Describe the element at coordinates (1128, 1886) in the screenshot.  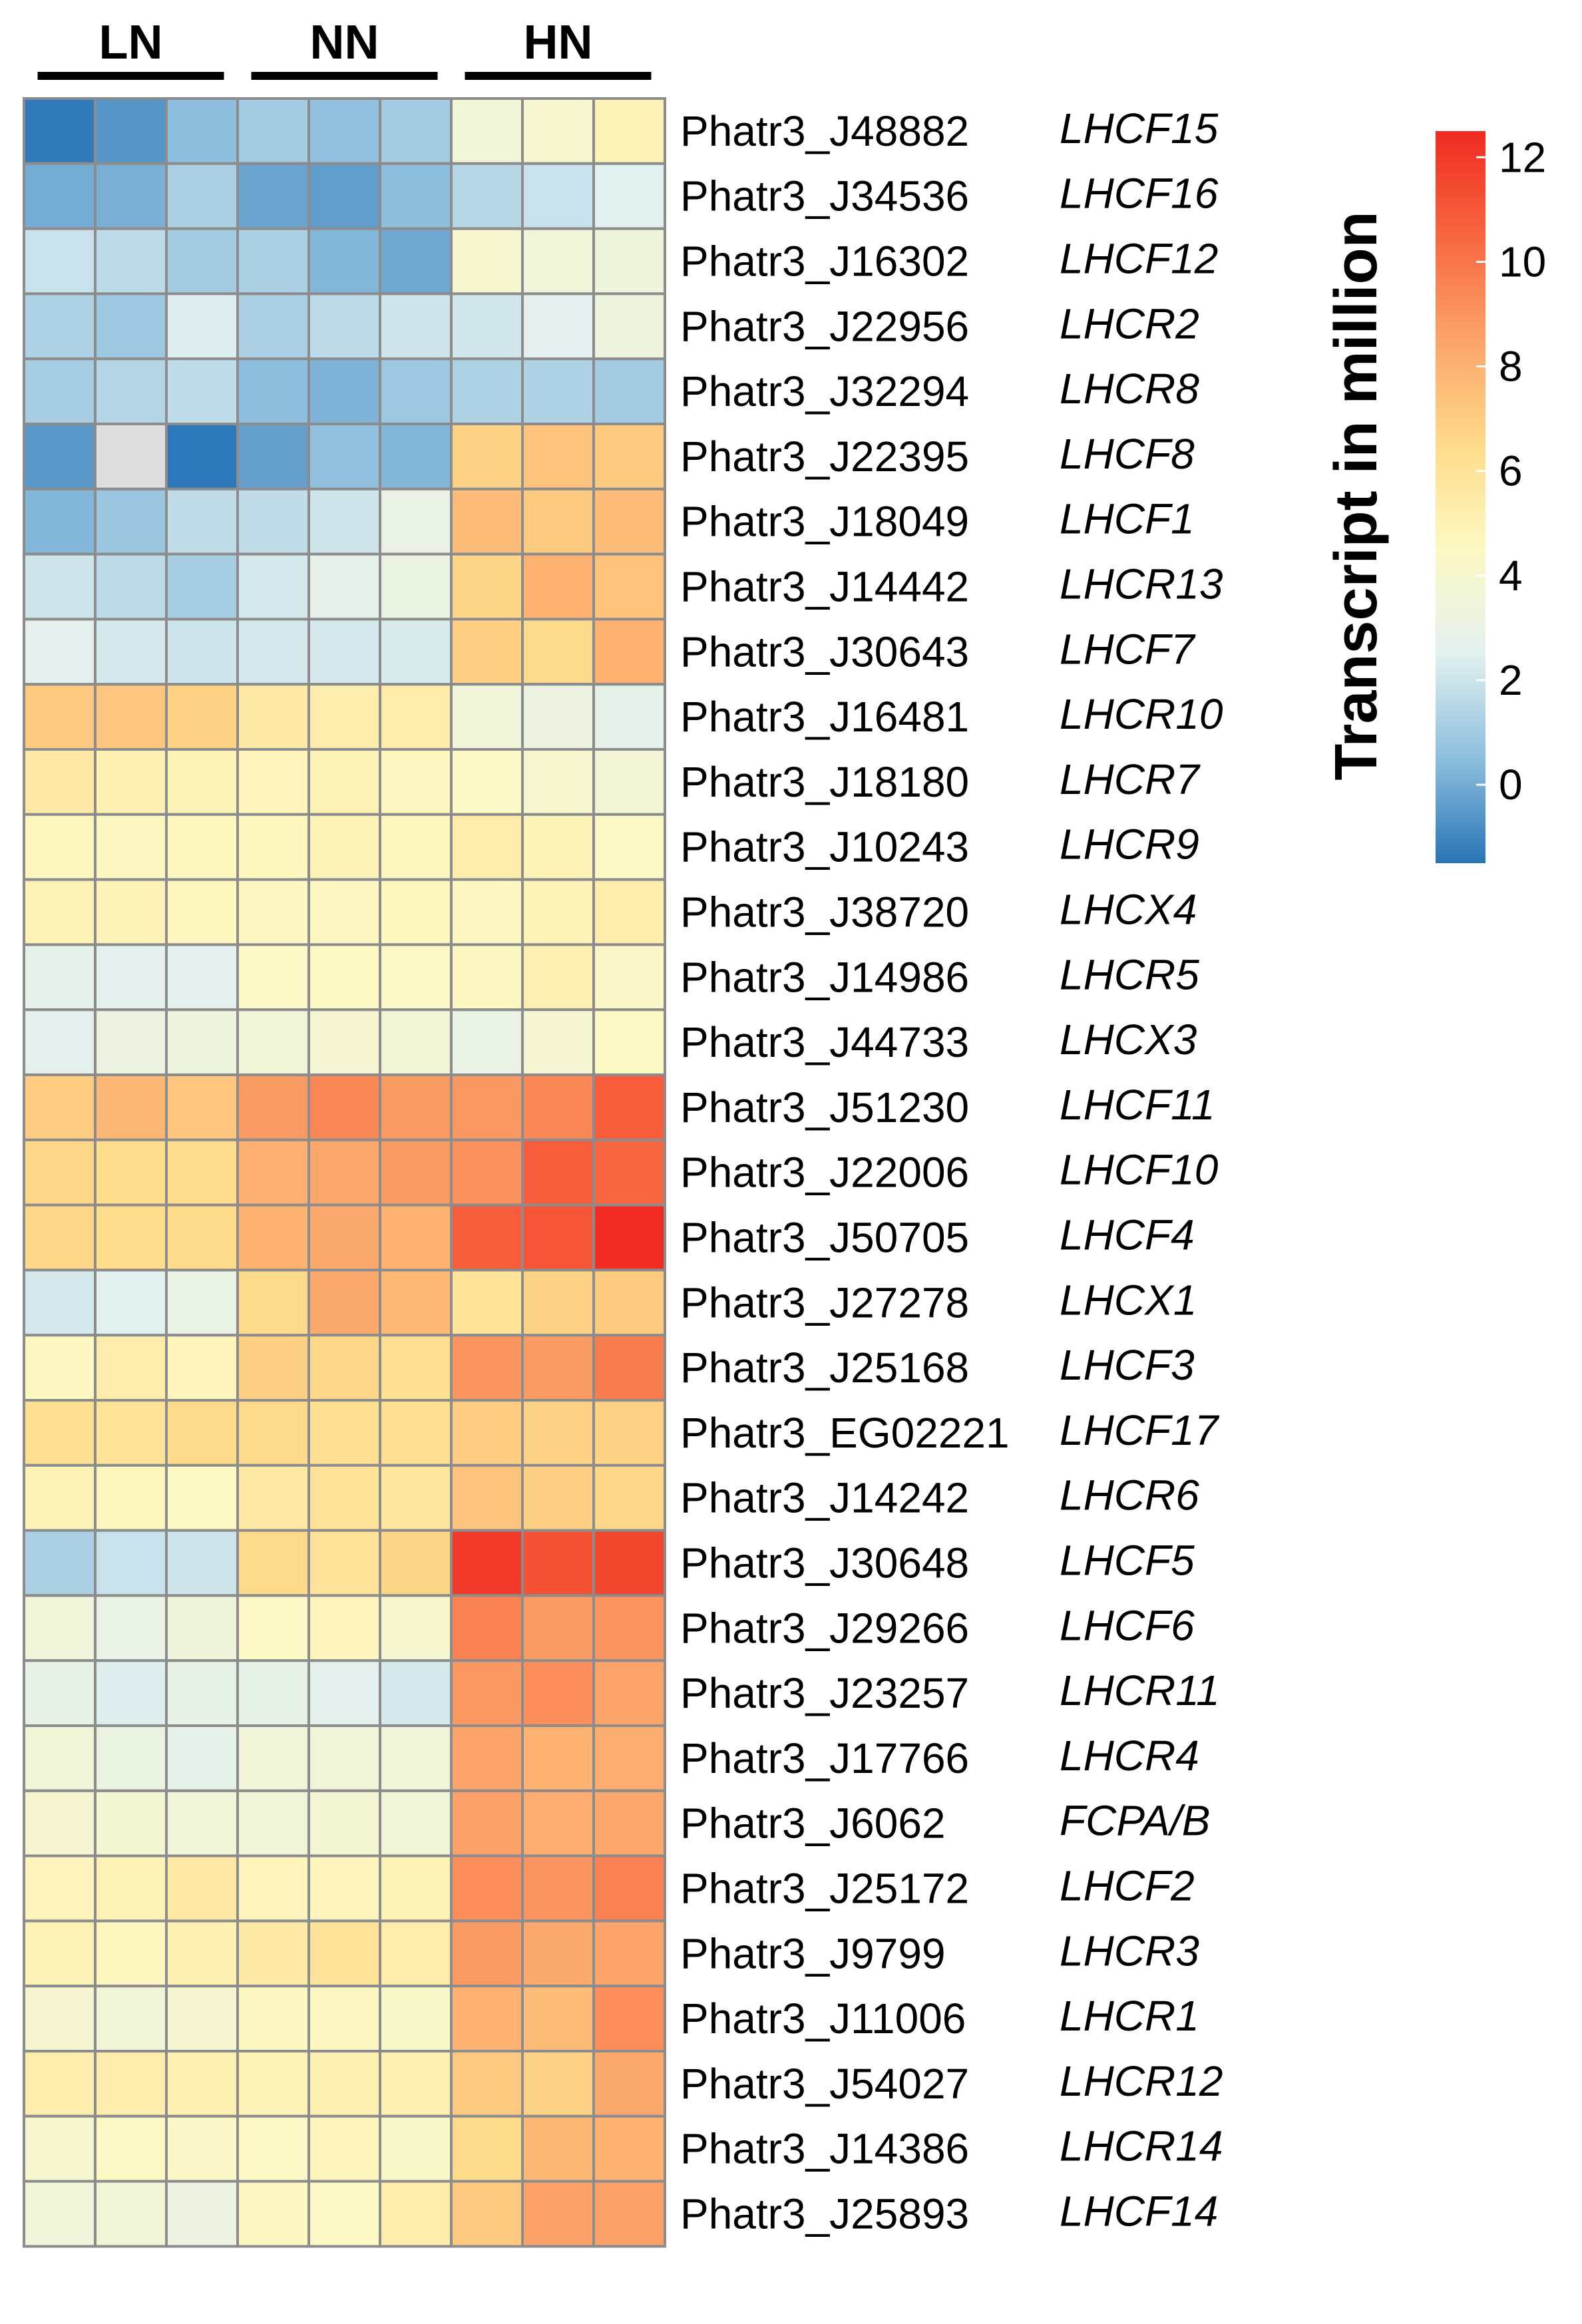
I see `row-gene-label: LHCF2` at that location.